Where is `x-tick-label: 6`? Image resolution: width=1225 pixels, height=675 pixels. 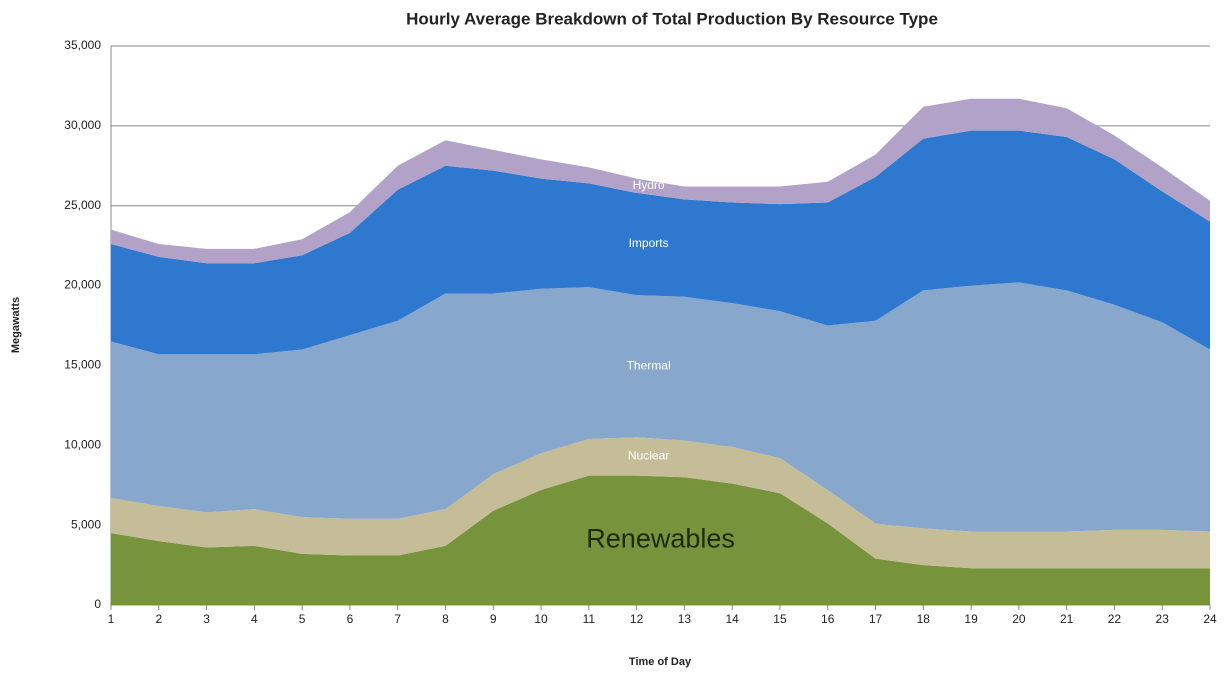 x-tick-label: 6 is located at coordinates (350, 619).